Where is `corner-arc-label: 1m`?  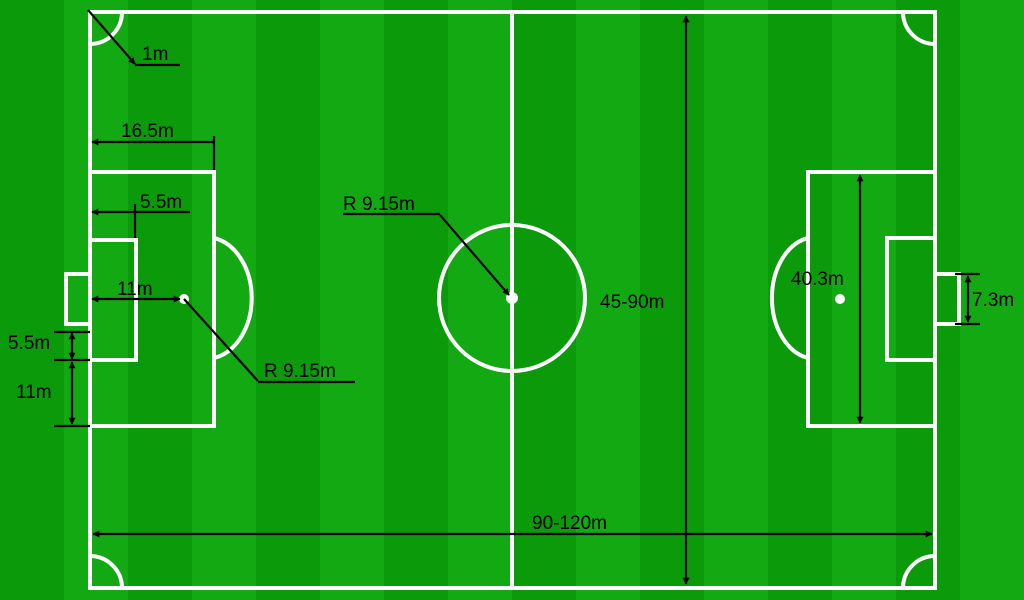
corner-arc-label: 1m is located at coordinates (155, 54).